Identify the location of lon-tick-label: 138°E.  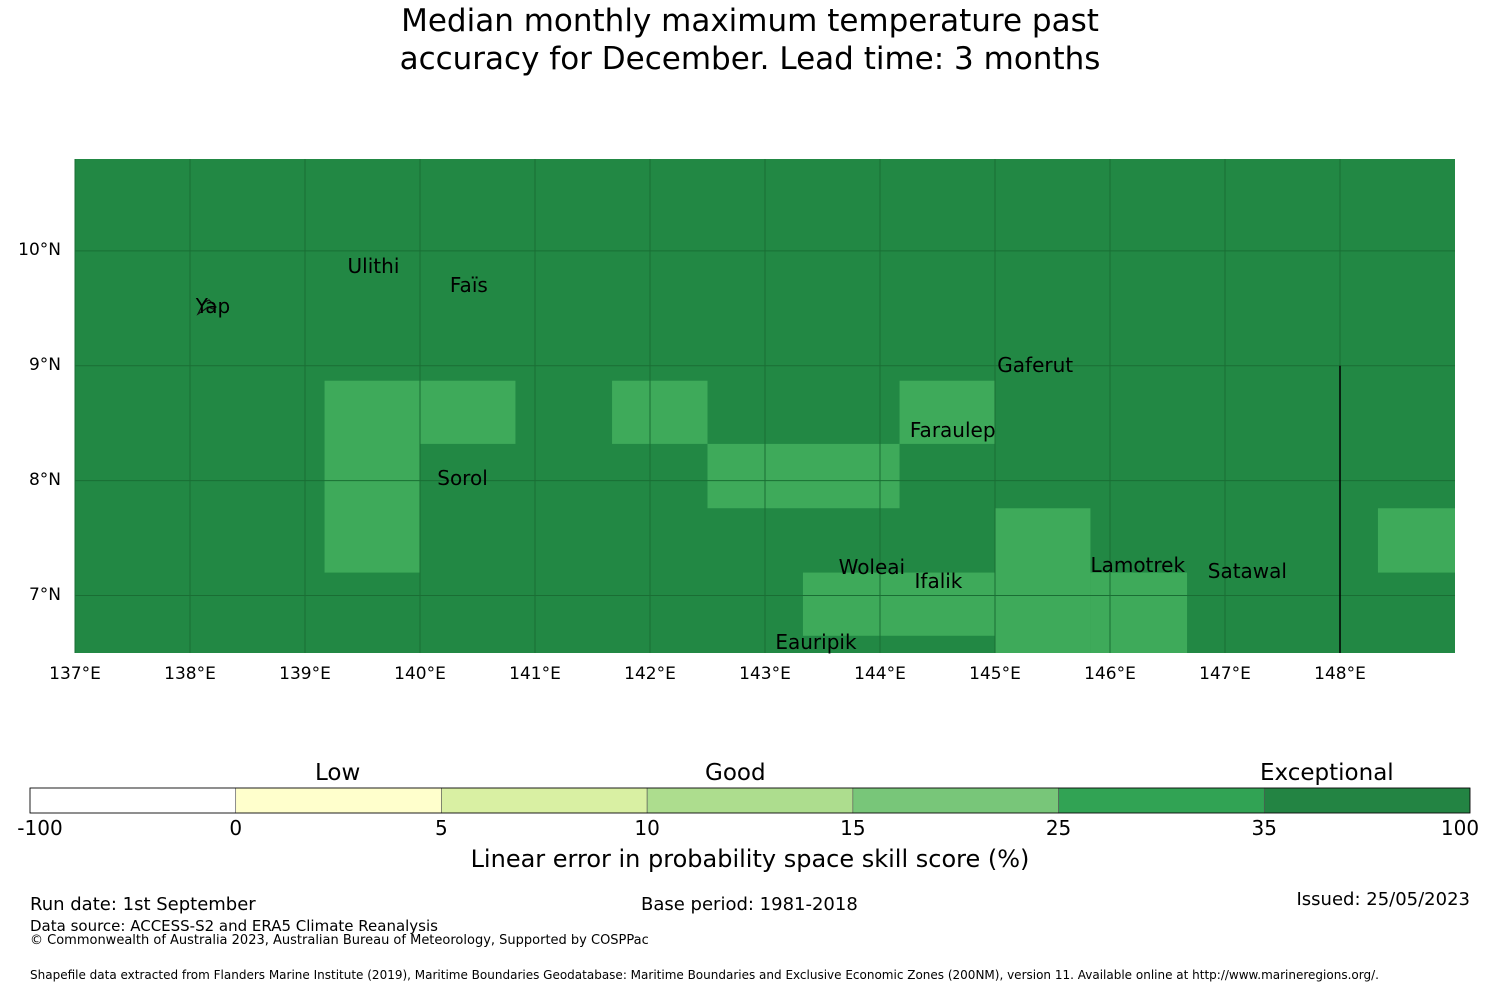
(190, 674).